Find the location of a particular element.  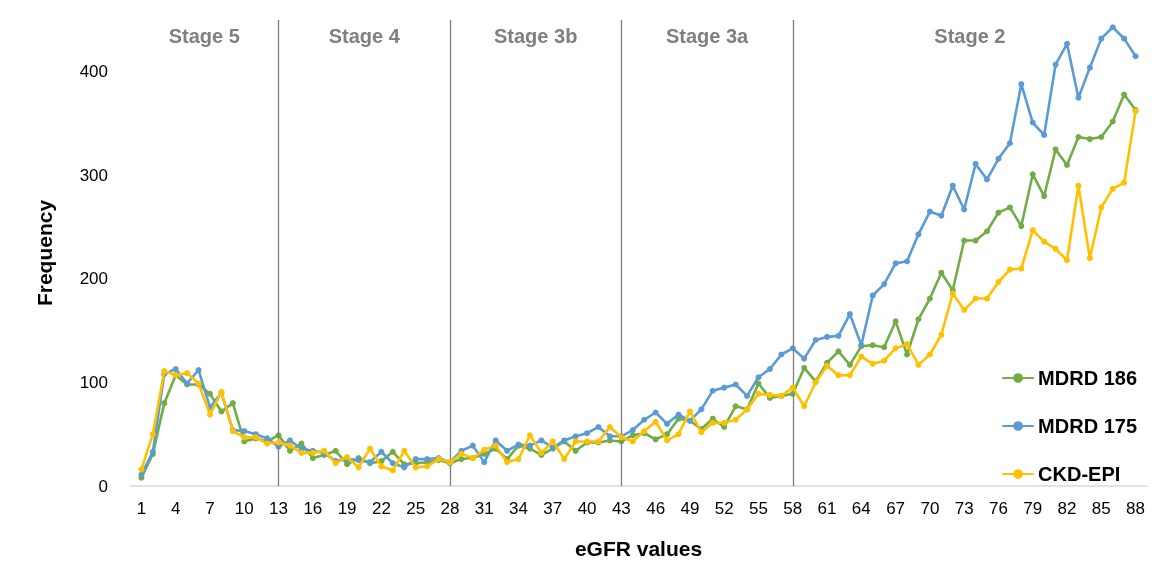

y-tick-label: 300 is located at coordinates (93, 175).